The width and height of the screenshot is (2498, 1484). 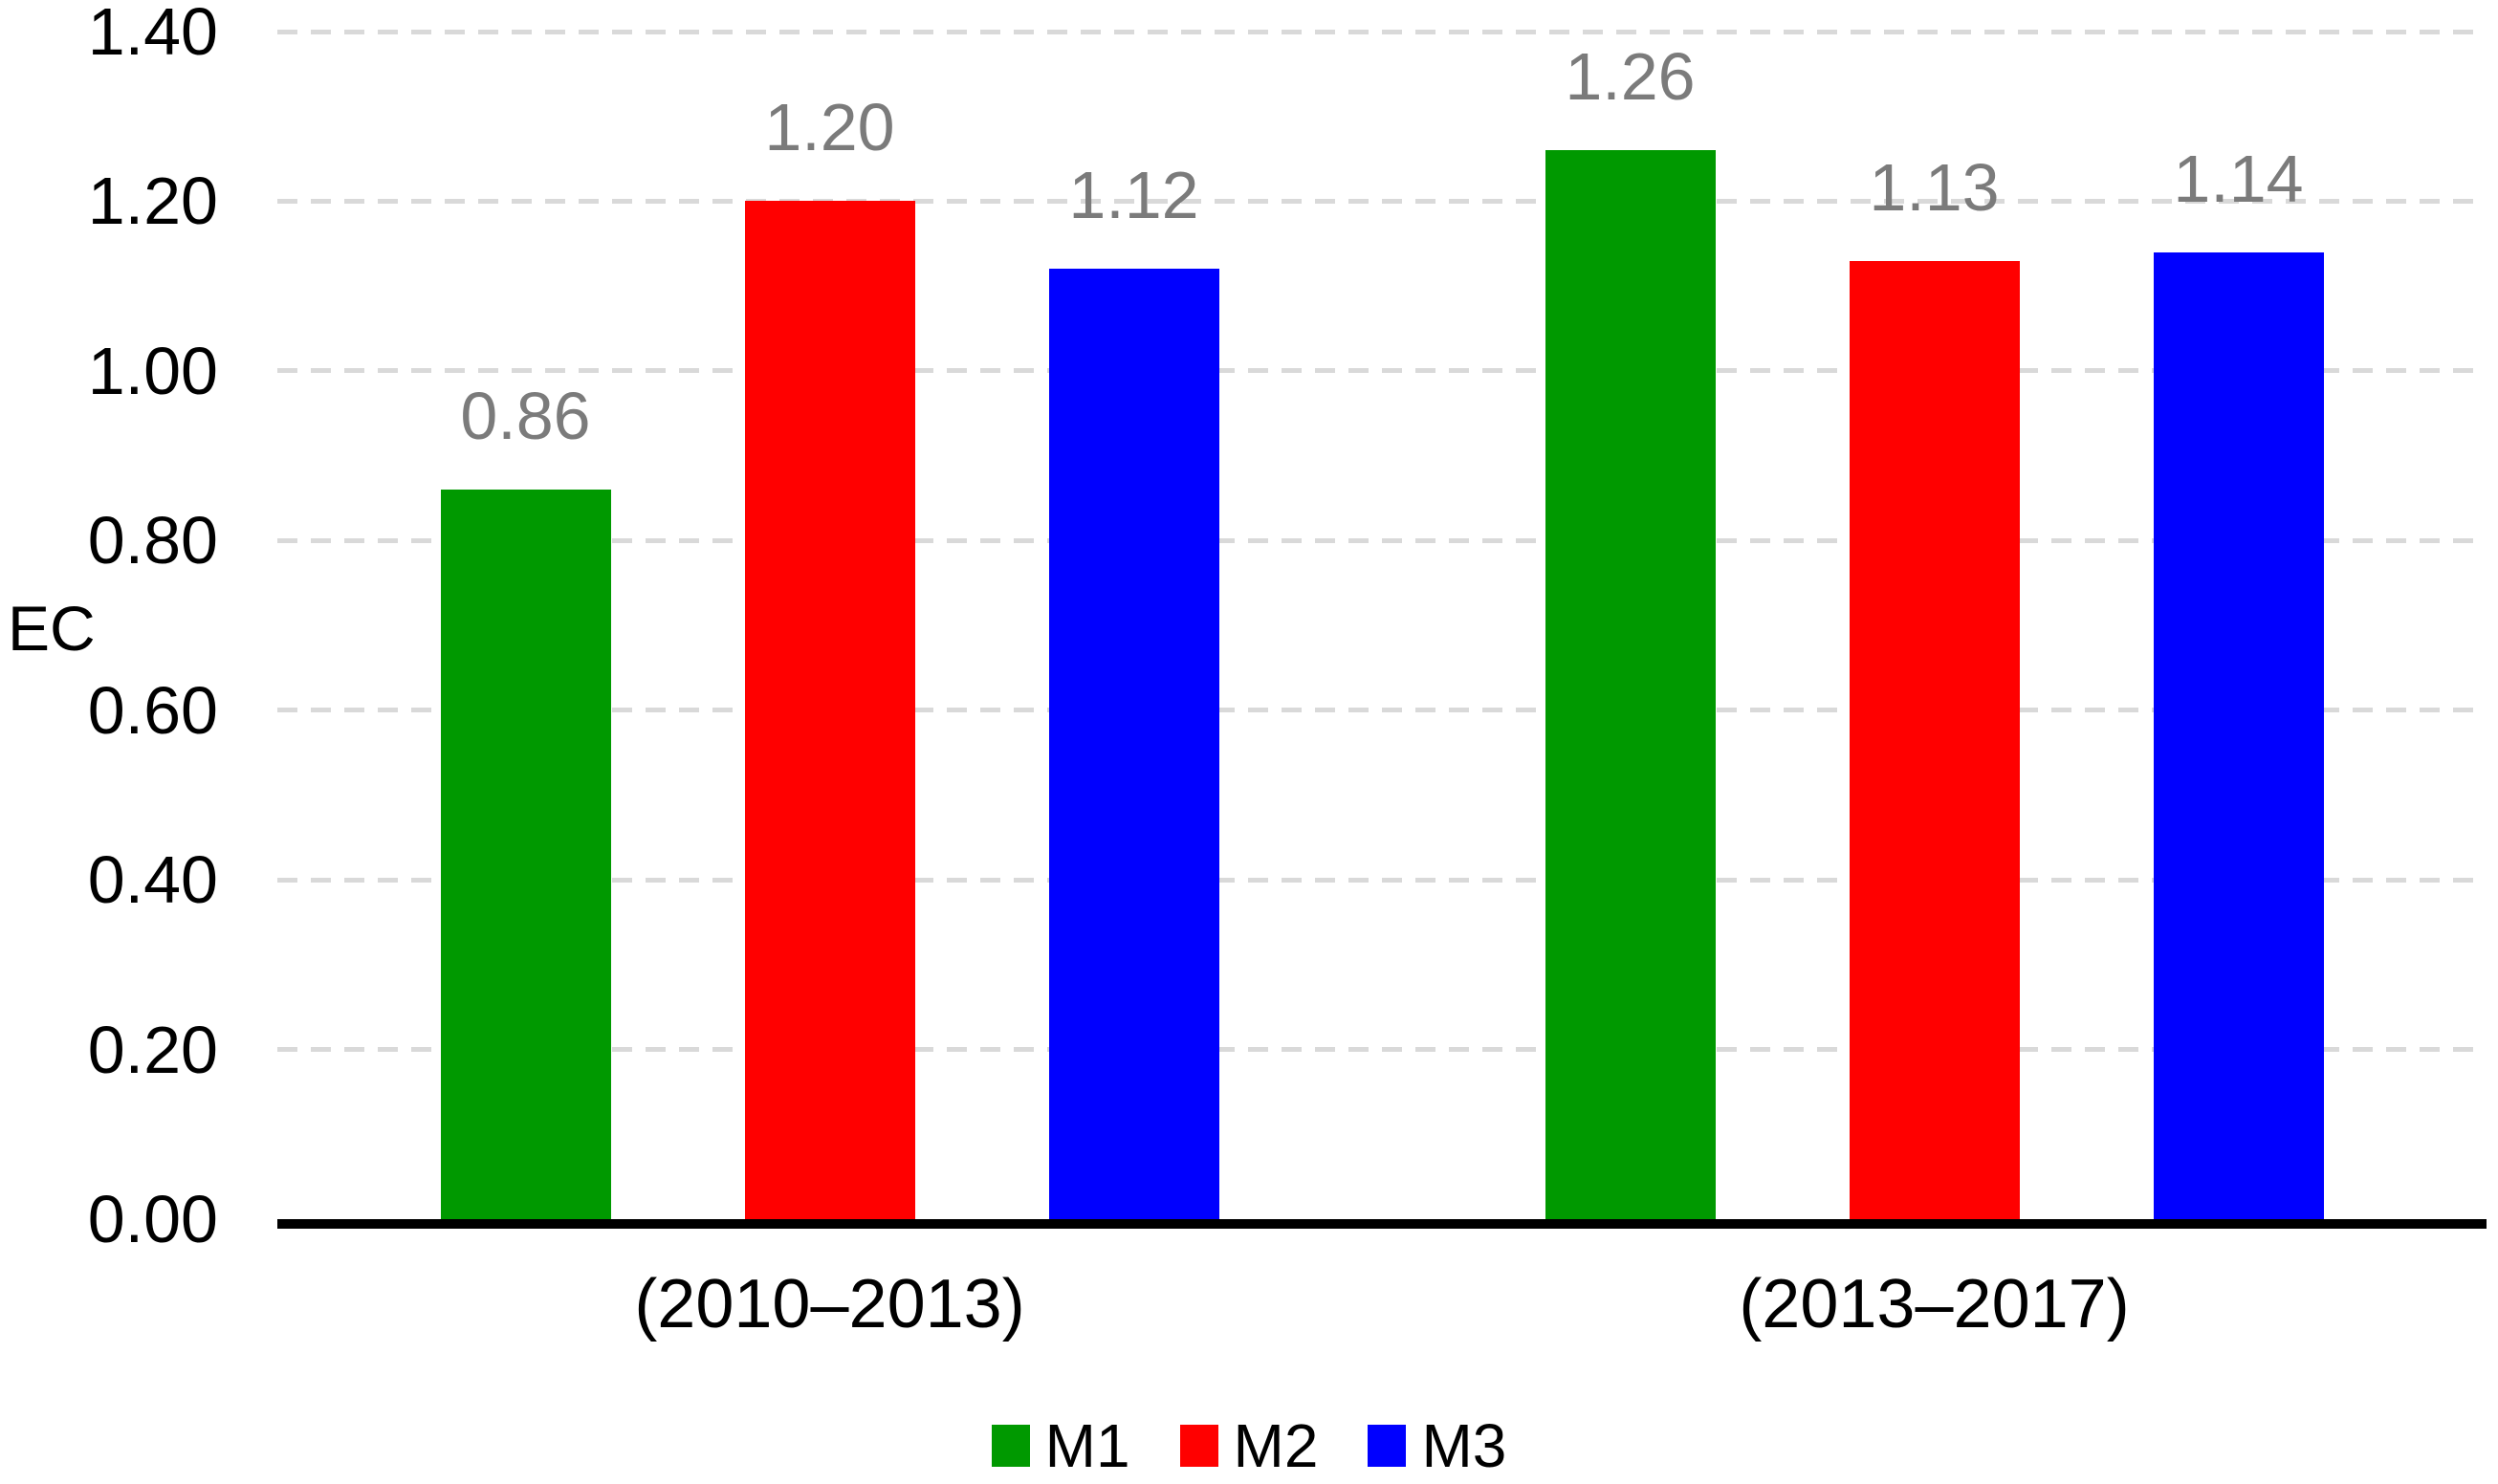 I want to click on value-label: 1.12, so click(x=1133, y=195).